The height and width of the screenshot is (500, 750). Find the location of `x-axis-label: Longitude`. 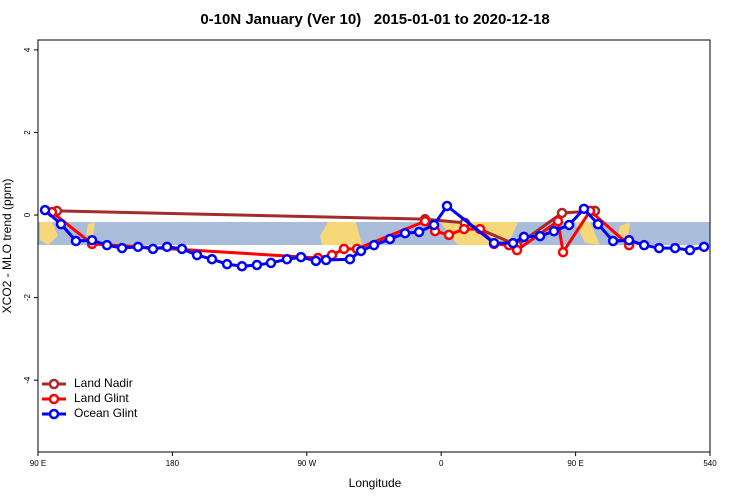

x-axis-label: Longitude is located at coordinates (375, 483).